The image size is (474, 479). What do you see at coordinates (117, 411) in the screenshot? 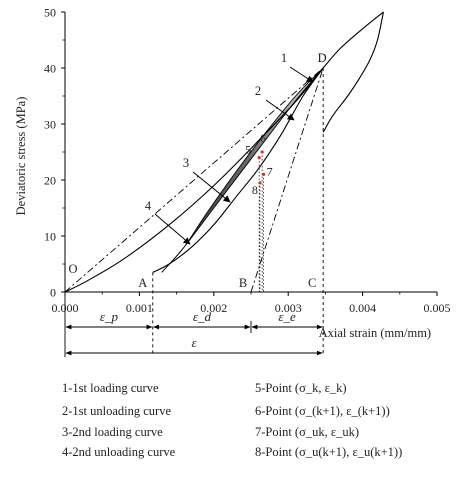
I see `legend-item: 2-1st unloading curve` at bounding box center [117, 411].